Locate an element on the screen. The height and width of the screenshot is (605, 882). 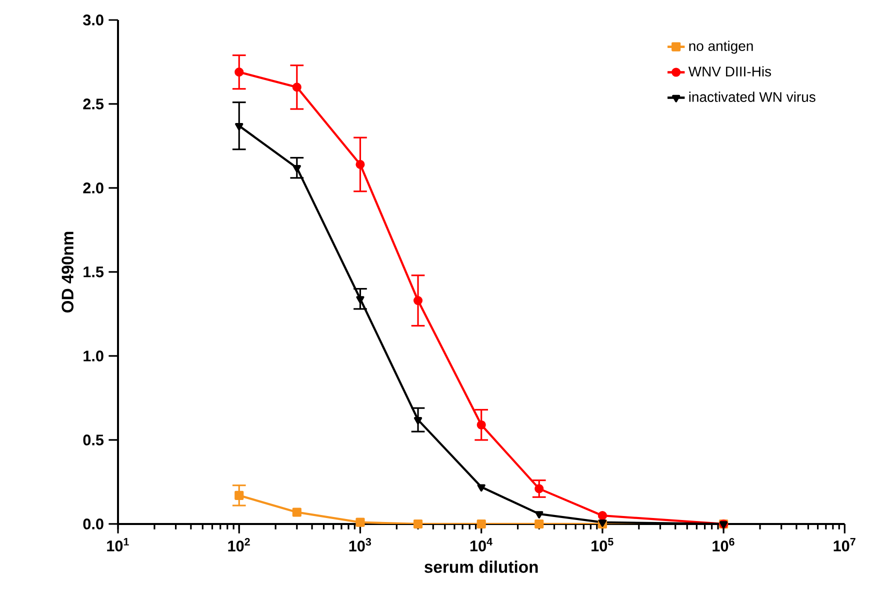
x-tick-label: 10$^{4}$ is located at coordinates (481, 545).